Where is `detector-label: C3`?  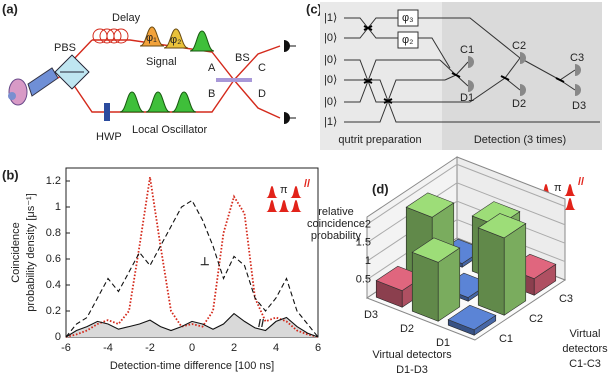 detector-label: C3 is located at coordinates (577, 58).